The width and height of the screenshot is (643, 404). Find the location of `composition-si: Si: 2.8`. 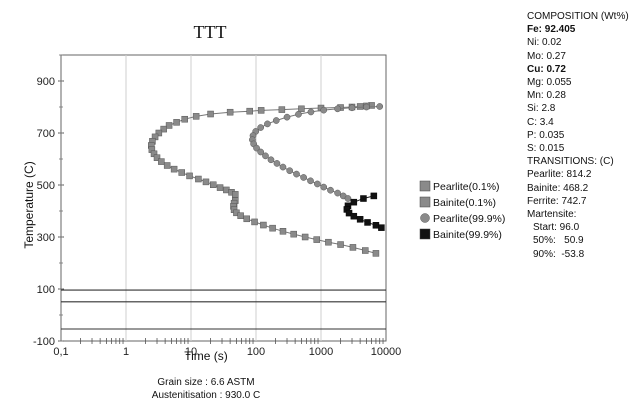

composition-si: Si: 2.8 is located at coordinates (541, 109).